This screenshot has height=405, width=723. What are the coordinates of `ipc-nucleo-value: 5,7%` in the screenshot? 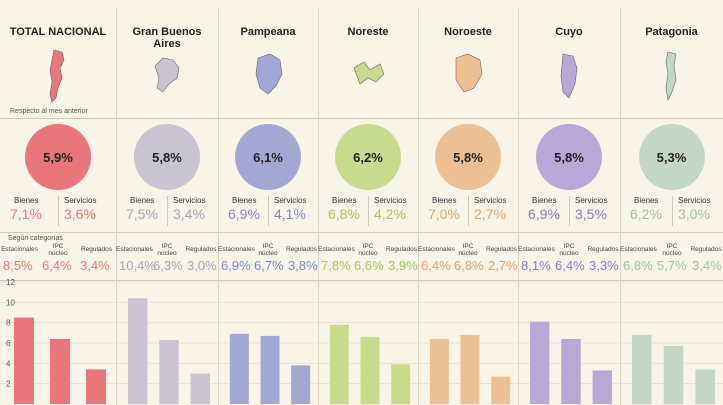 It's located at (672, 265).